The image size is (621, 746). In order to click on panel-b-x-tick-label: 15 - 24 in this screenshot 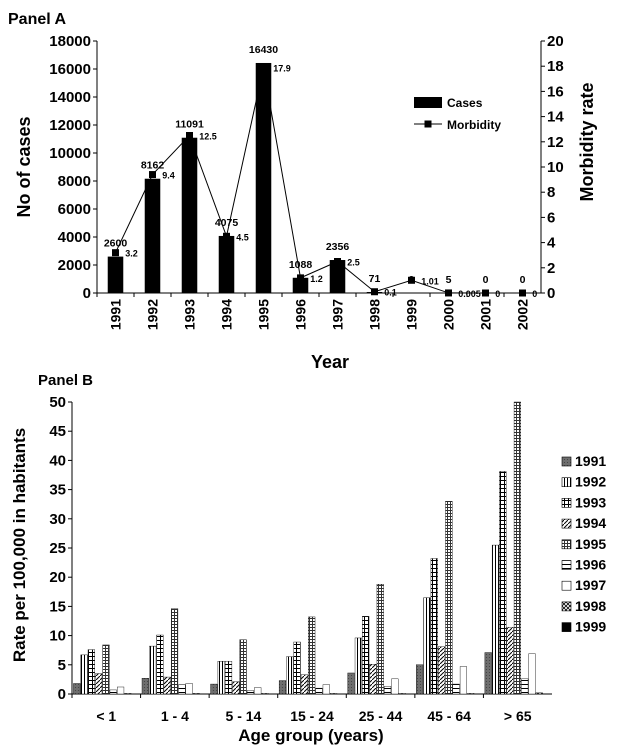, I will do `click(312, 716)`.